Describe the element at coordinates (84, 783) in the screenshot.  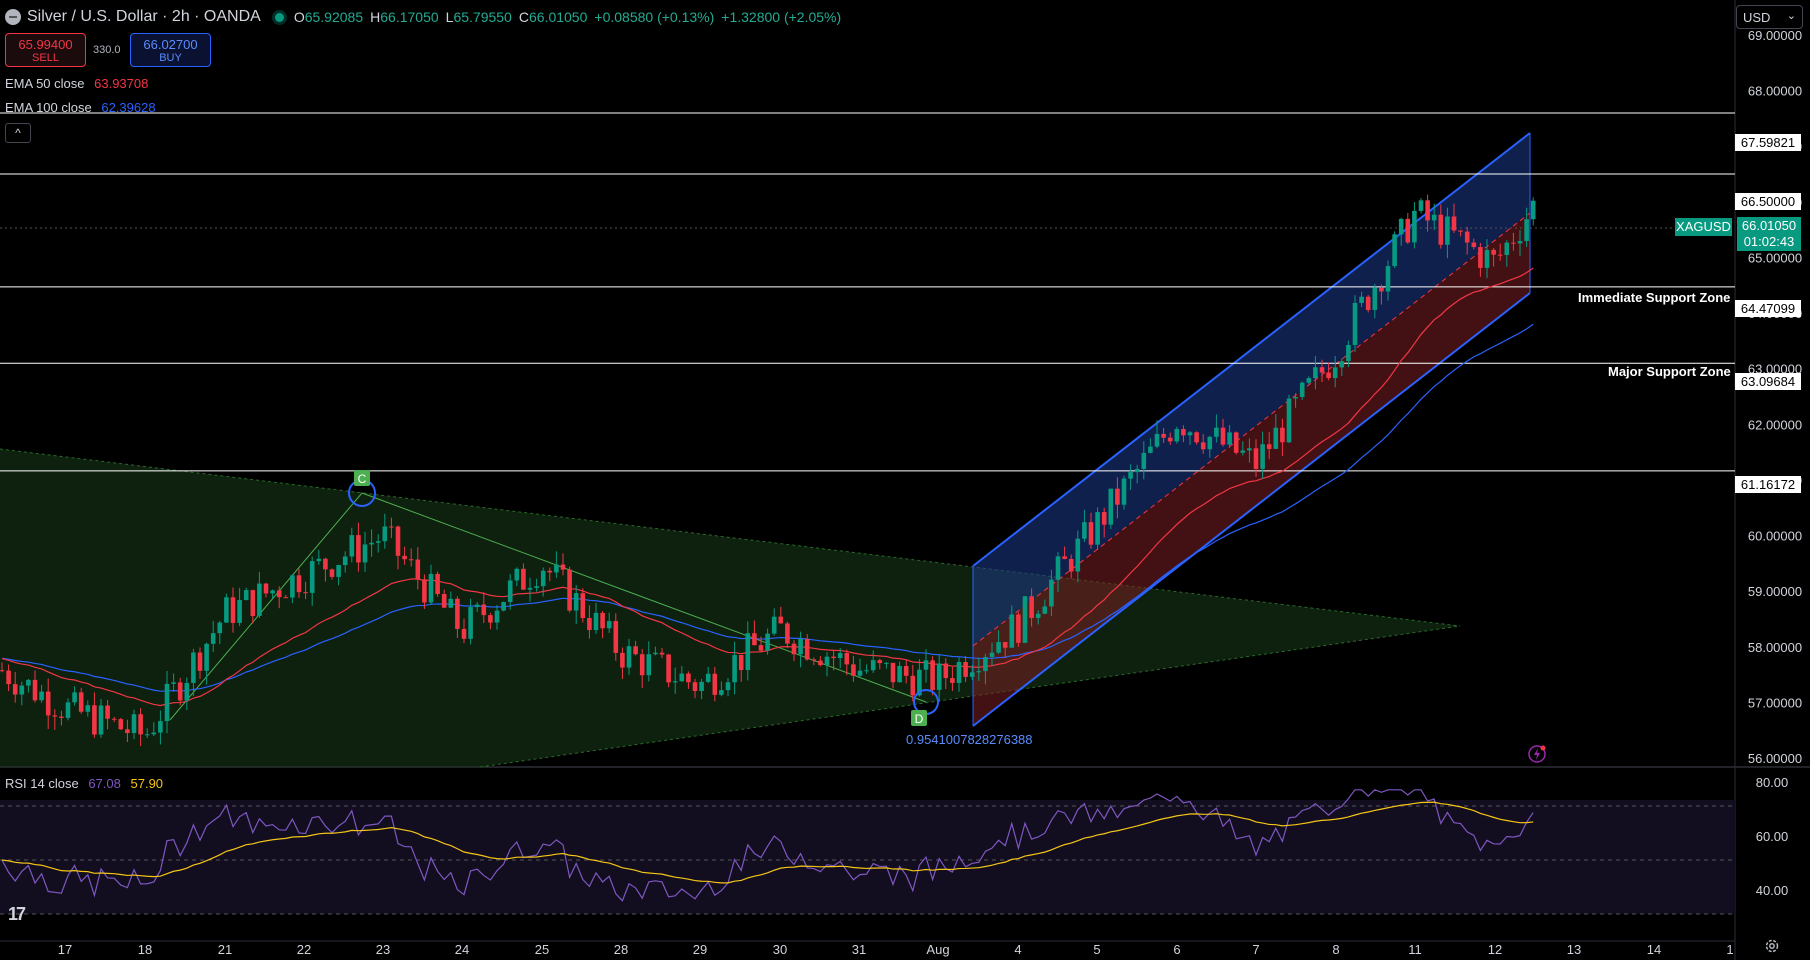
I see `rsi-legend: RSI 14 close 67.08 57.90` at that location.